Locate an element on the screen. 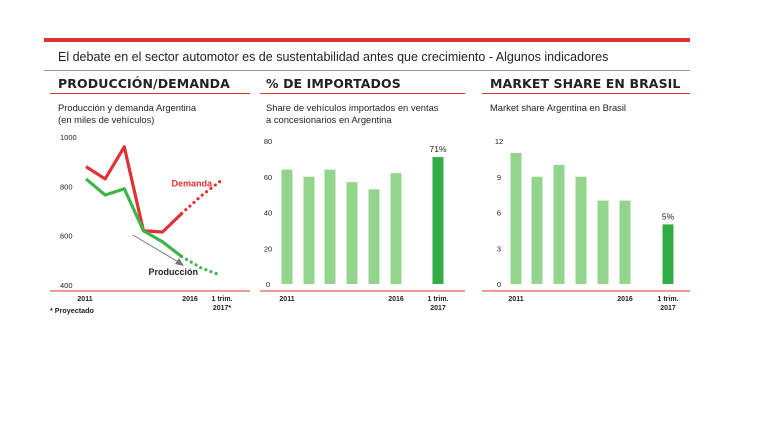 The height and width of the screenshot is (422, 770). panel-title-importados: % DE IMPORTADOS is located at coordinates (333, 83).